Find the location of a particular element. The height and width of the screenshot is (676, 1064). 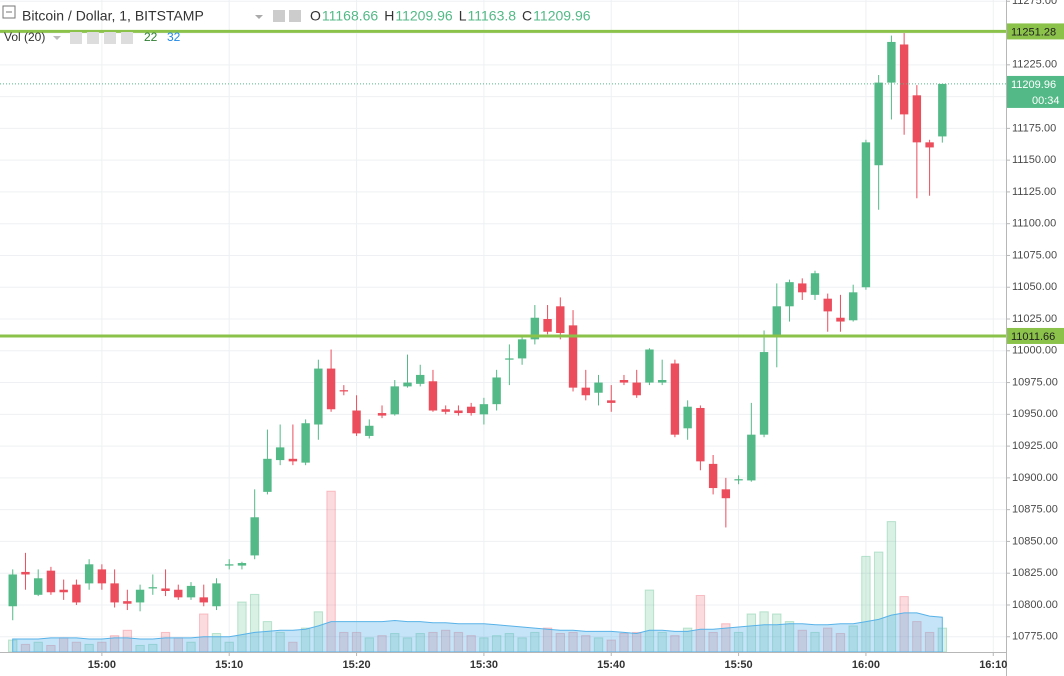

price-label: 11251.28 is located at coordinates (1033, 32).